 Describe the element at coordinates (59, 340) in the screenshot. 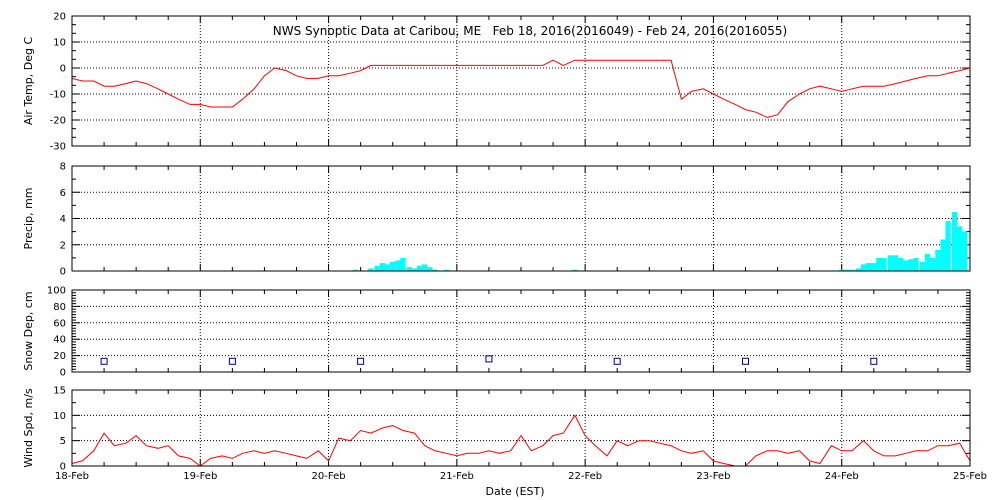

I see `snow-depth-ytick-label: 40` at that location.